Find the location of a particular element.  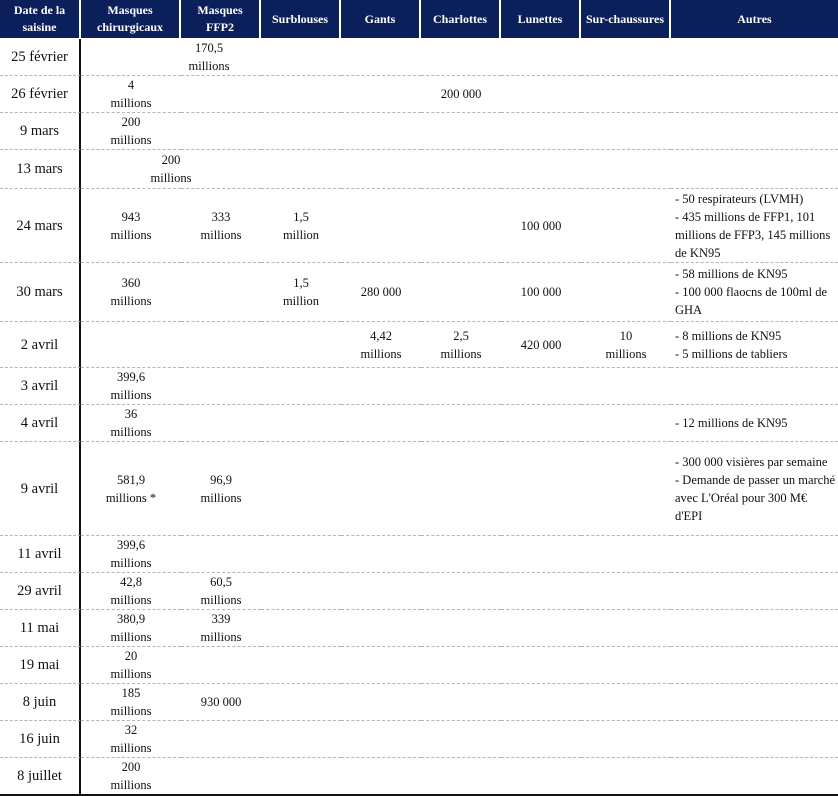

cell-text: 8 juillet is located at coordinates (39, 776).